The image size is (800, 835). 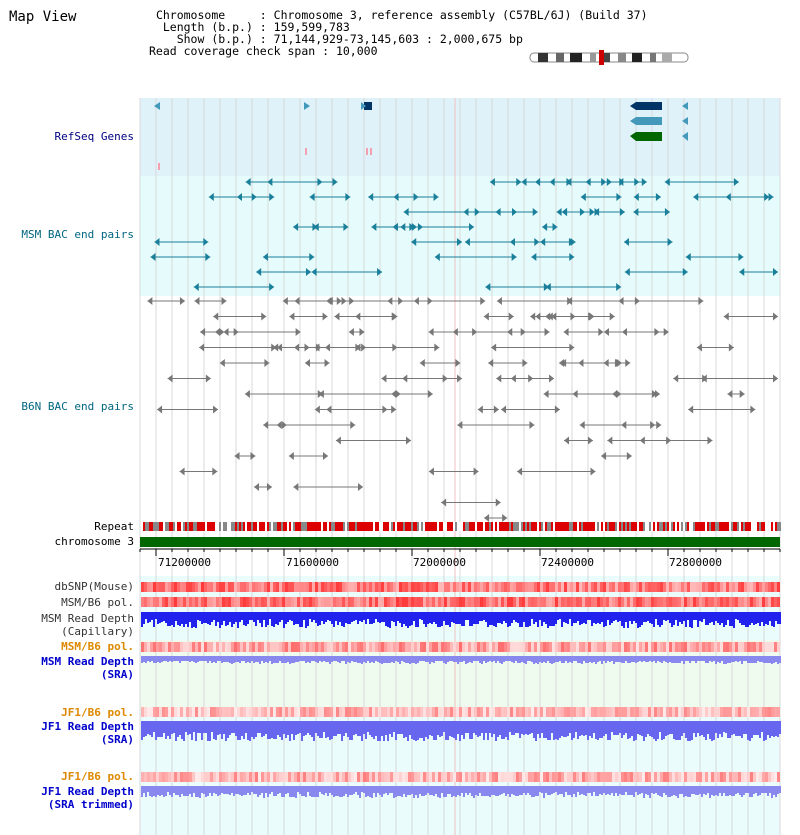 What do you see at coordinates (649, 121) in the screenshot?
I see `gene-teal` at bounding box center [649, 121].